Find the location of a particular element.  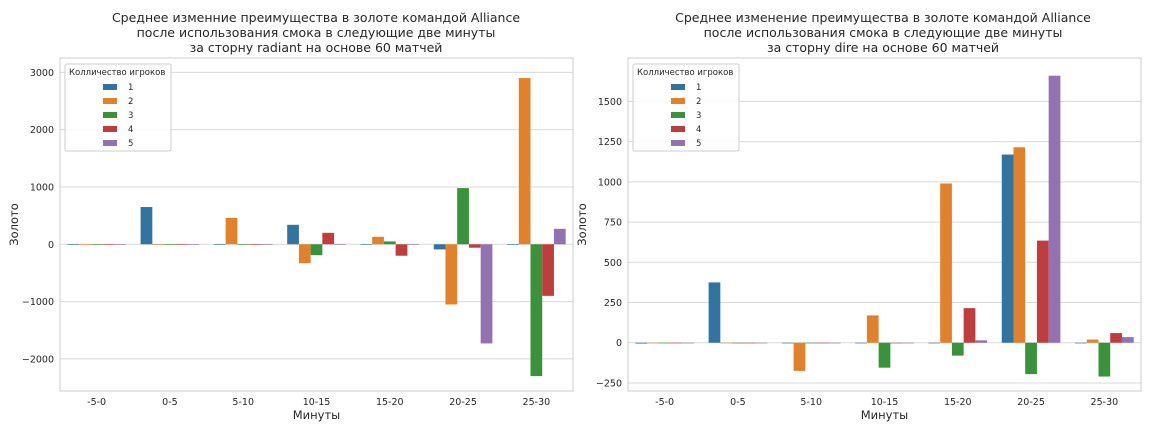

y-tick-label: −2000 is located at coordinates (38, 359).